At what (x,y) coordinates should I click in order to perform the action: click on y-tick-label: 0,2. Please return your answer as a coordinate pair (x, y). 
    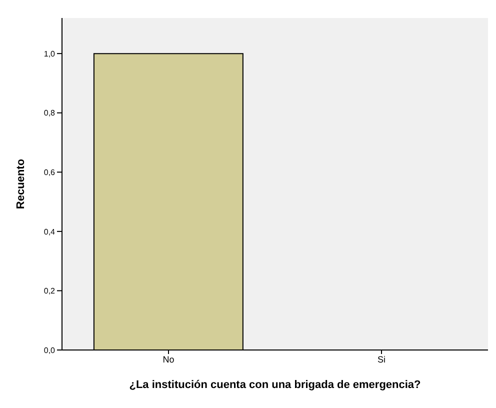
    Looking at the image, I should click on (50, 291).